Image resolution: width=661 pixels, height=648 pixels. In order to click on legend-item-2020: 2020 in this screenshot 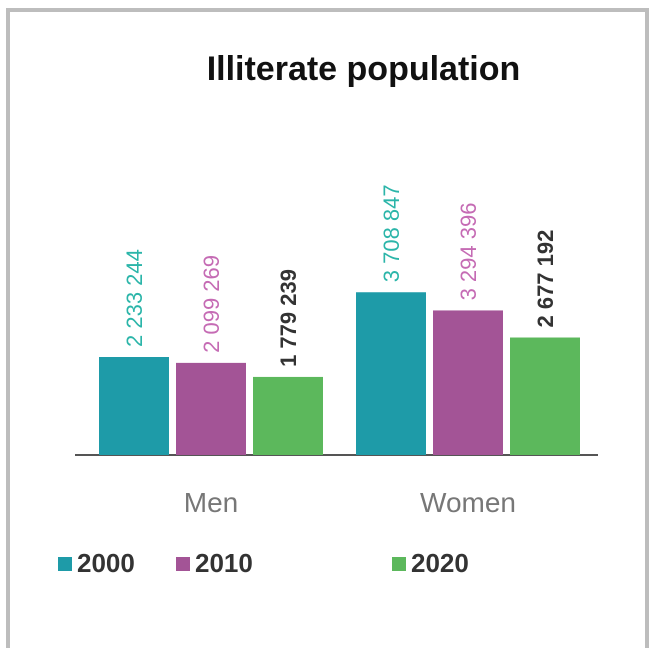, I will do `click(430, 563)`.